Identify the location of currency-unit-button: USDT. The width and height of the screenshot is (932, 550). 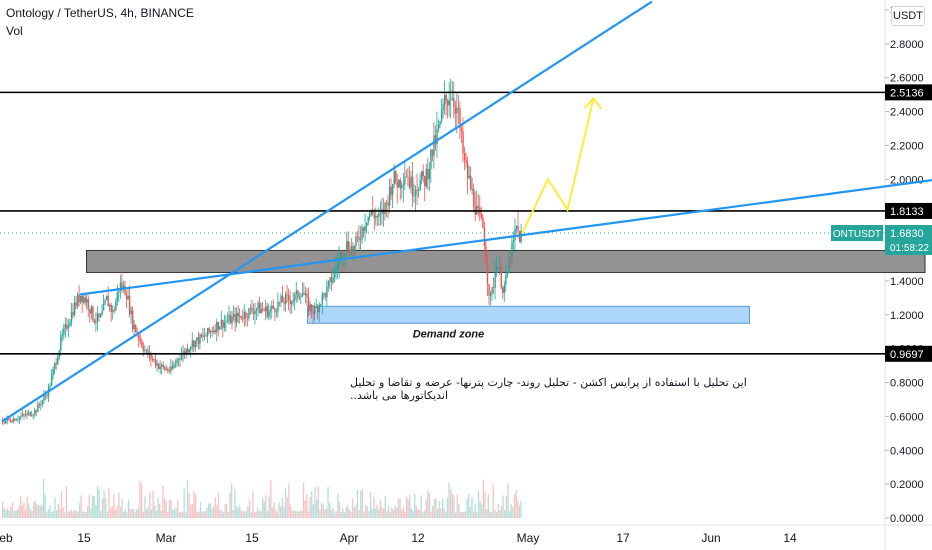
(908, 16).